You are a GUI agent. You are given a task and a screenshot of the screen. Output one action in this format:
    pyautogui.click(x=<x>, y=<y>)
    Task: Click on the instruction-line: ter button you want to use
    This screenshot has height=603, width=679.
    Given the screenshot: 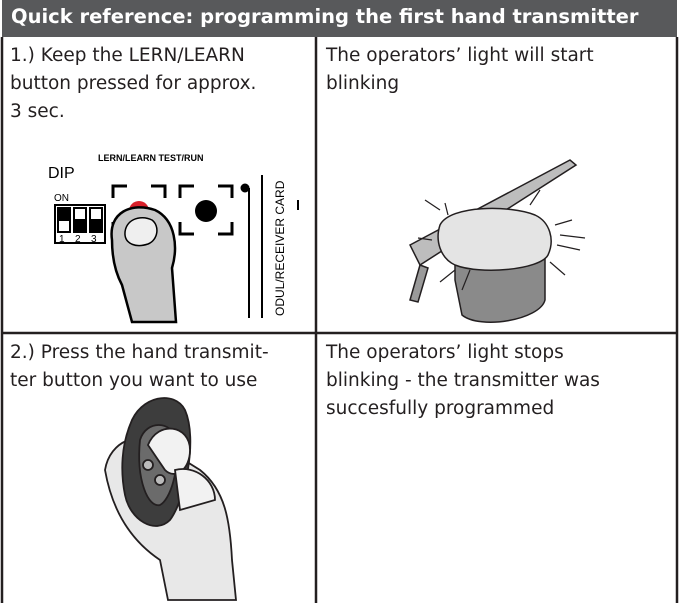 What is the action you would take?
    pyautogui.click(x=134, y=380)
    